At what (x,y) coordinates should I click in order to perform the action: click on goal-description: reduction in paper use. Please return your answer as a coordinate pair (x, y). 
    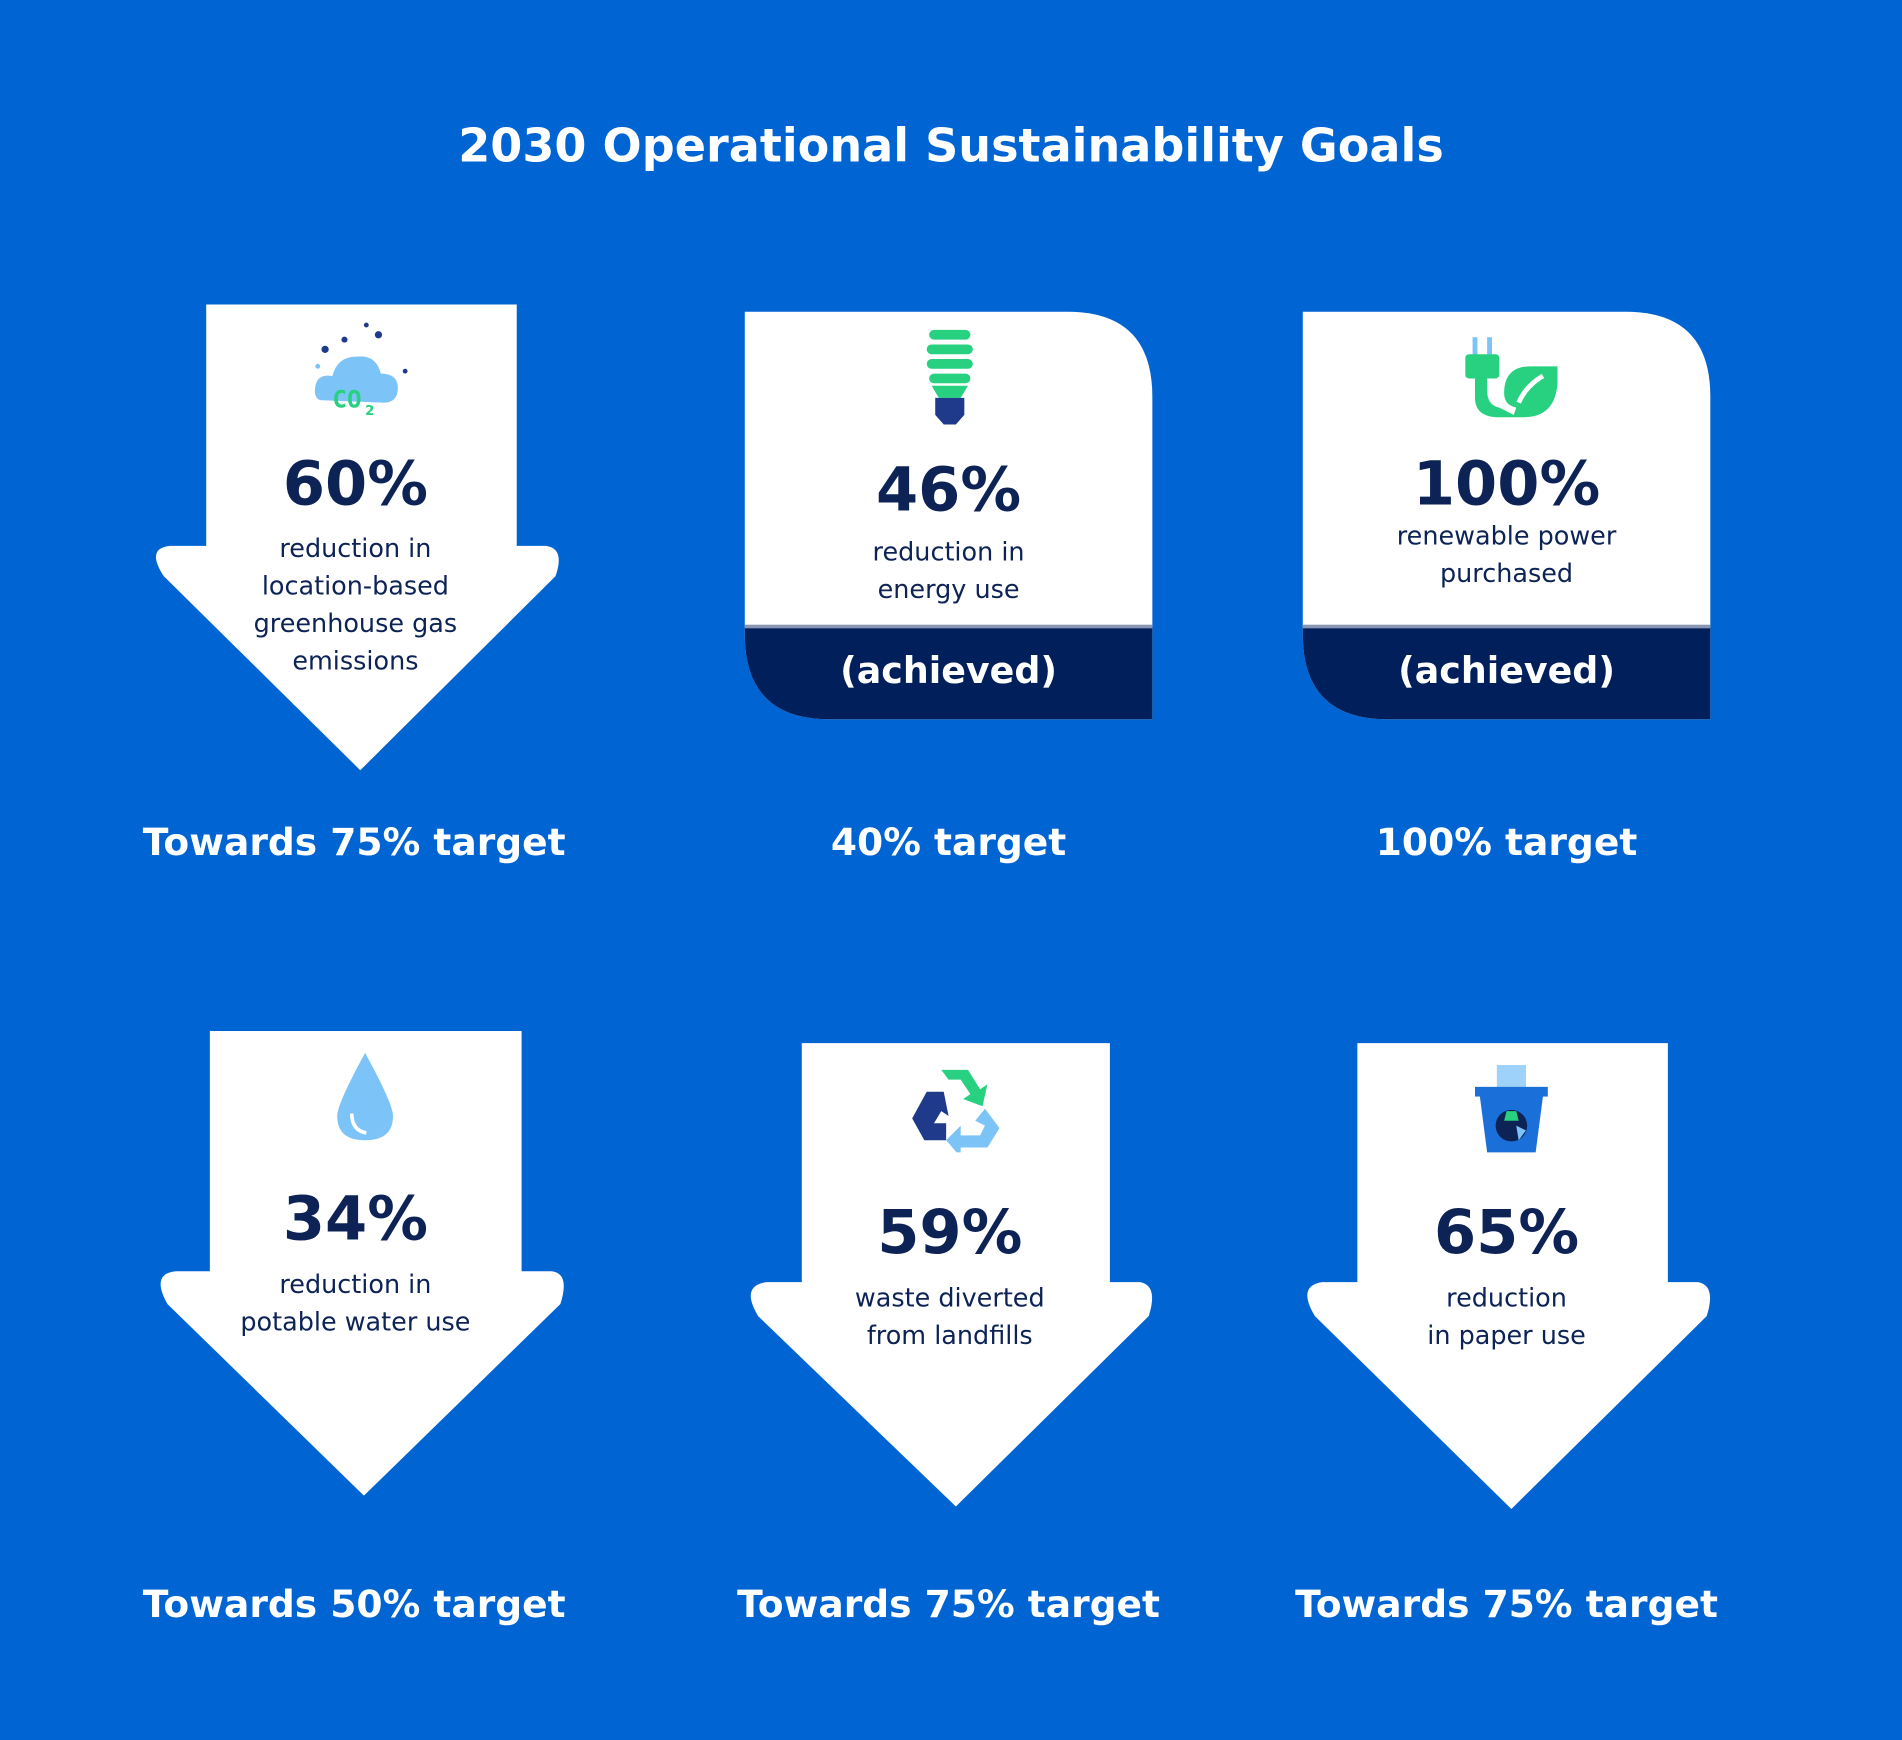
    Looking at the image, I should click on (1506, 1317).